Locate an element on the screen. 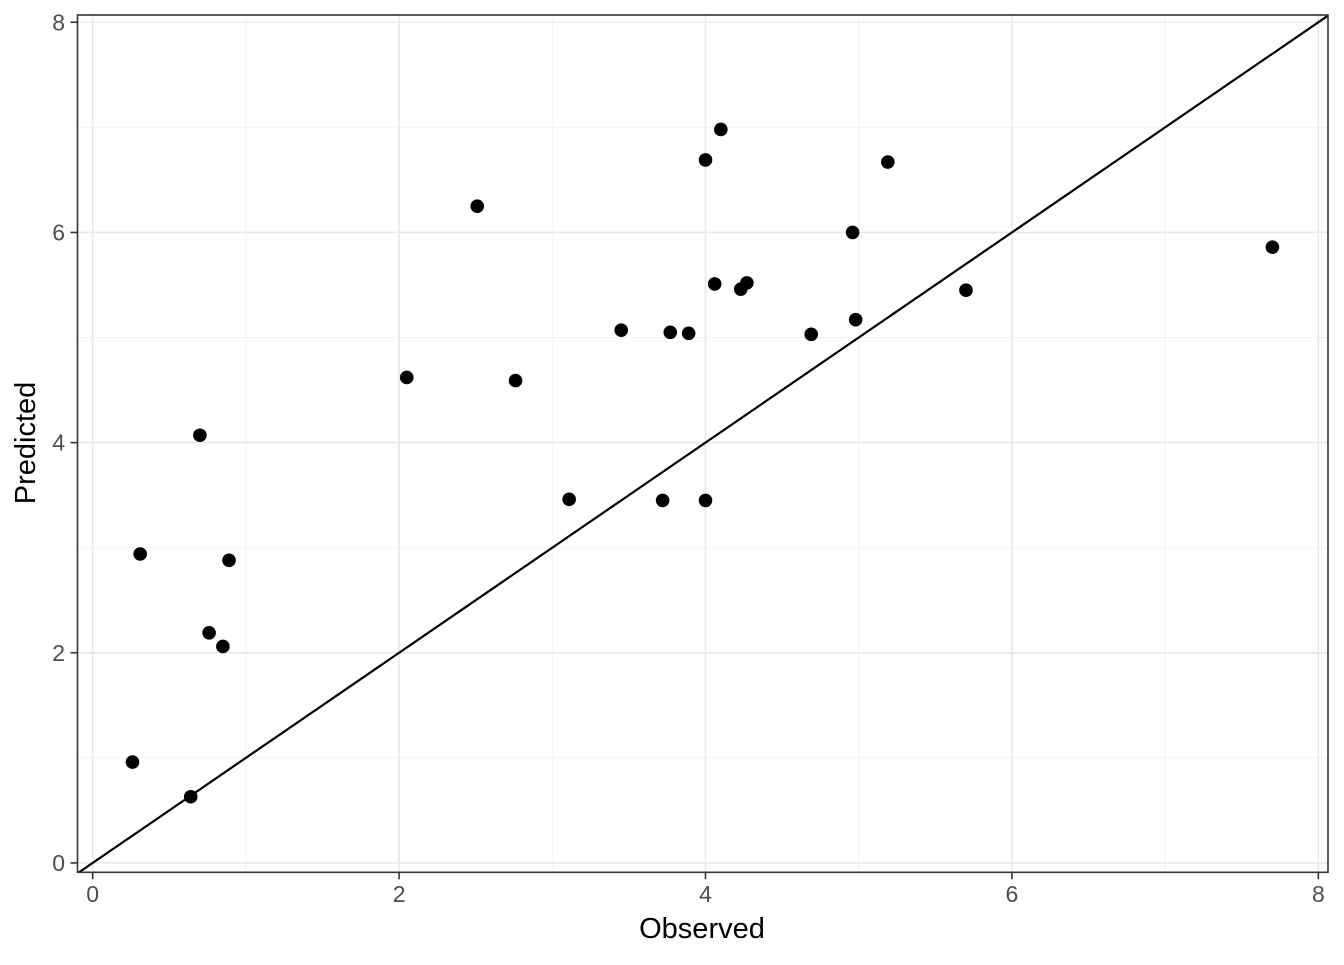  y-tick-label: 0 is located at coordinates (58, 863).